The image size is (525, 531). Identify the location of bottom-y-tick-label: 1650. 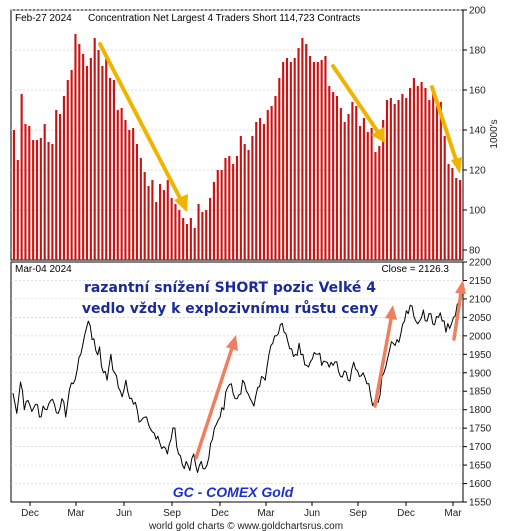
(480, 466).